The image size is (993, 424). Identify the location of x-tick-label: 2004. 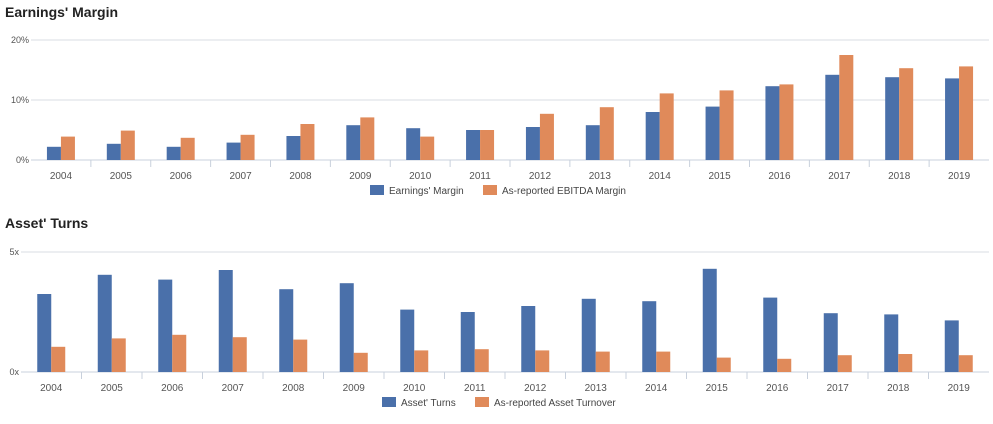
(61, 176).